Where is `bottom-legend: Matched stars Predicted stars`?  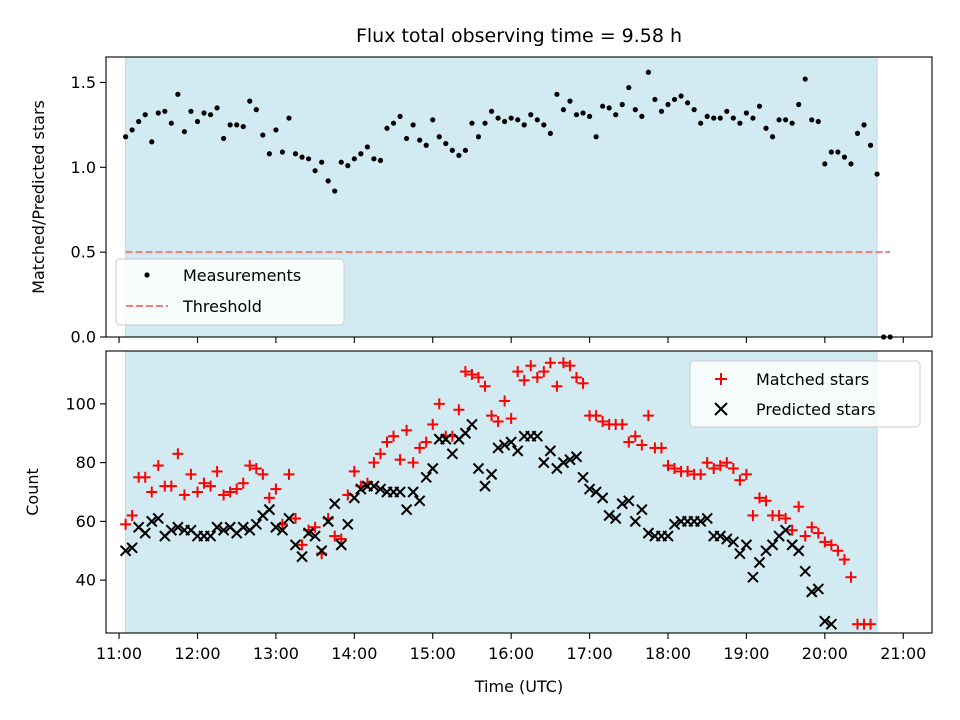 bottom-legend: Matched stars Predicted stars is located at coordinates (805, 394).